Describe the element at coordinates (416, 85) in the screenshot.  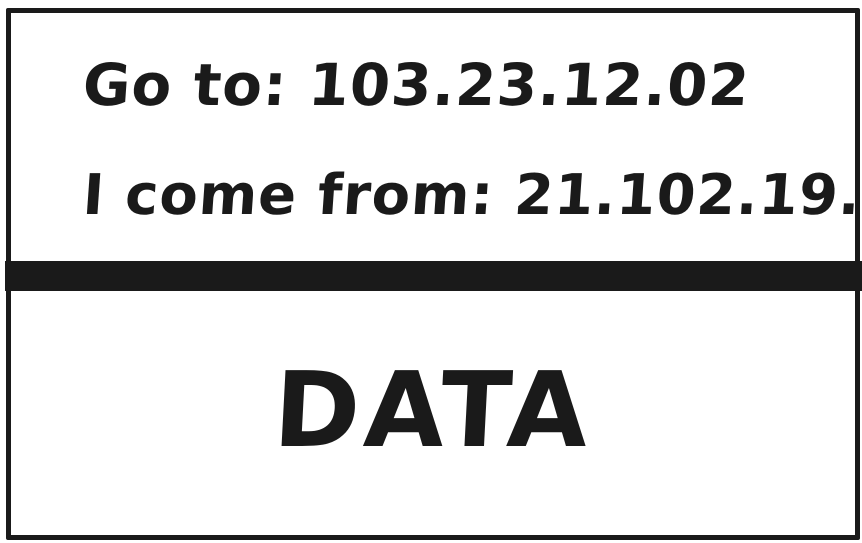
I see `destination-address-text: Go to: 103.23.12.02` at that location.